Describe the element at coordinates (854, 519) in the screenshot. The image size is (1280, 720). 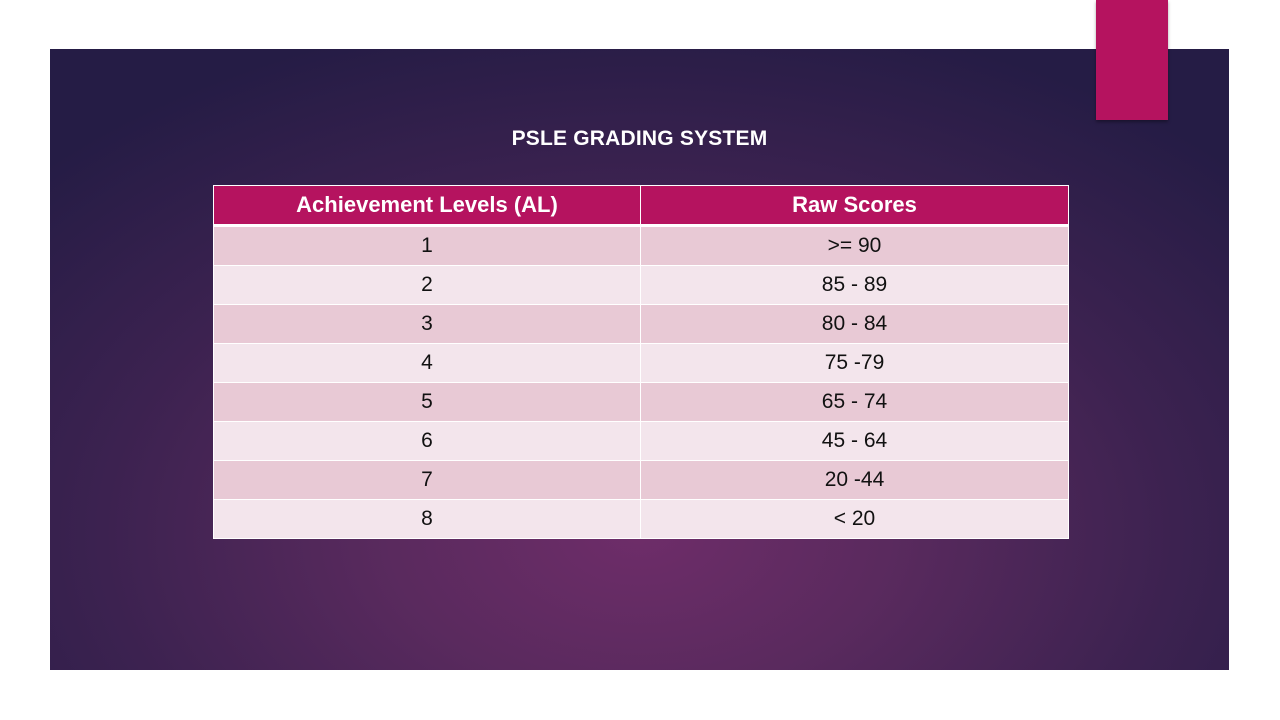
I see `raw-score-cell: < 20` at that location.